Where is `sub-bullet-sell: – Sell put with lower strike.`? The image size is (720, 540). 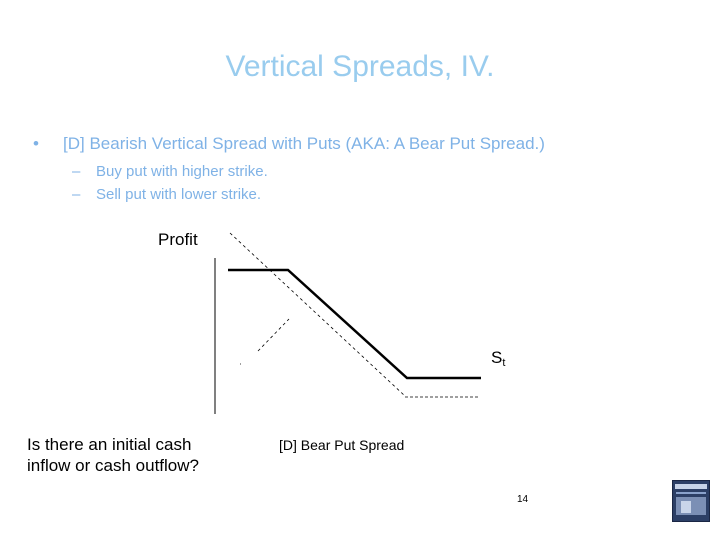 sub-bullet-sell: – Sell put with lower strike. is located at coordinates (166, 194).